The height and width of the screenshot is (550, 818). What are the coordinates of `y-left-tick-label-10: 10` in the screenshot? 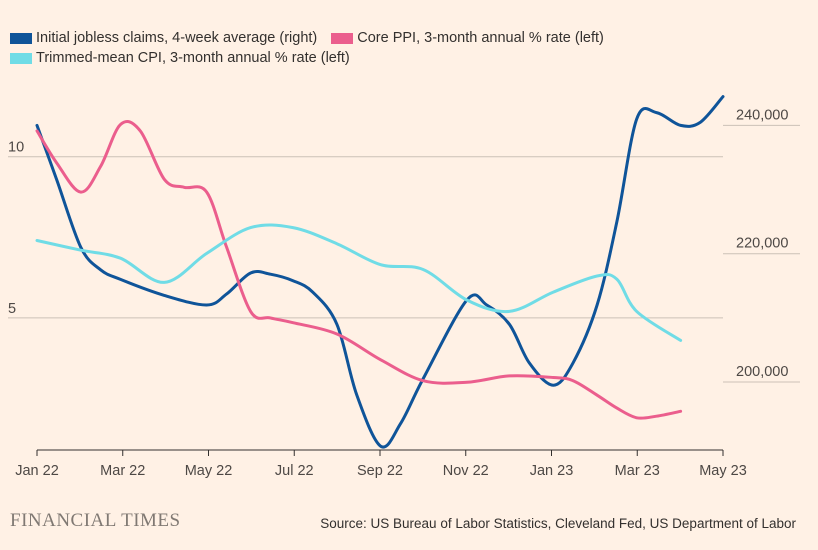 It's located at (16, 148).